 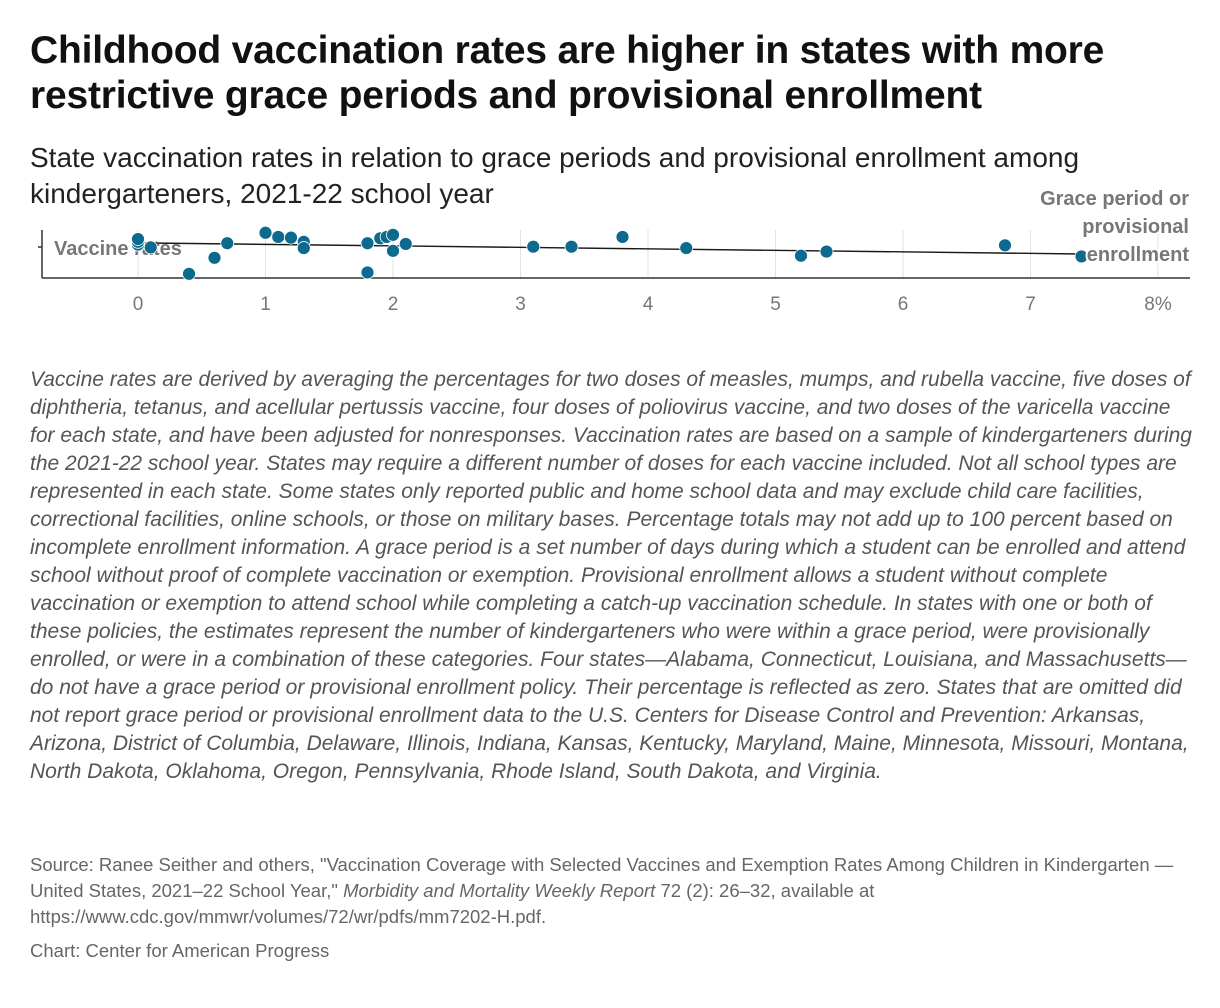 What do you see at coordinates (118, 249) in the screenshot?
I see `y-axis-label: Vaccine rates` at bounding box center [118, 249].